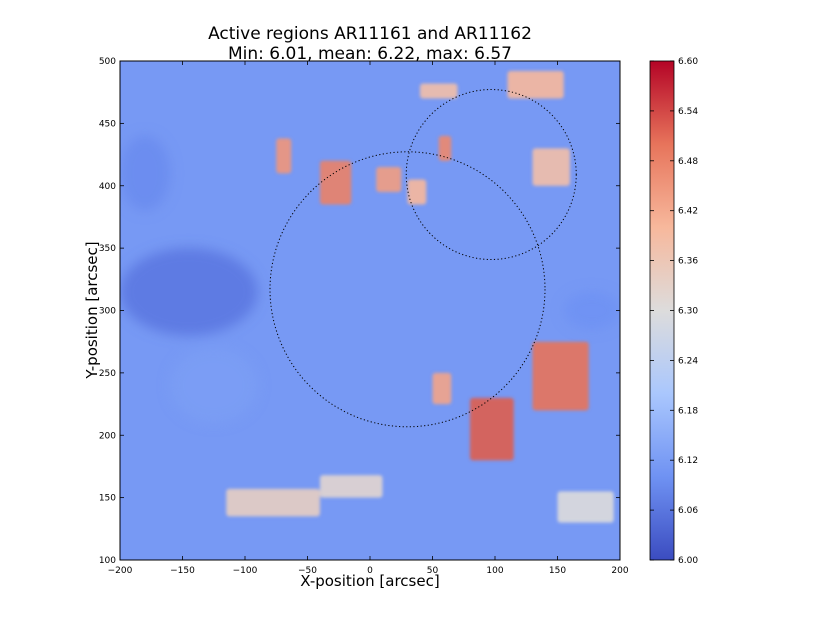  I want to click on colorbar-tick-label: 6.06, so click(688, 511).